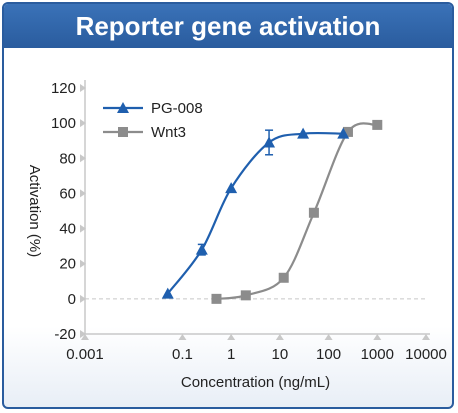  I want to click on legend-item-wnt3: Wnt3, so click(144, 132).